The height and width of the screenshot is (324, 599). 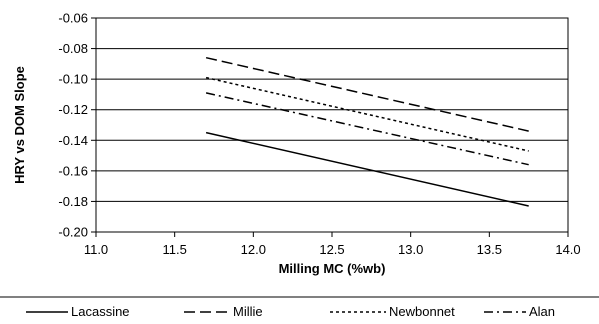 I want to click on y-axis-ticks: -0.06 -0.08 -0.10 -0.12 -0.14 -0.16 -0.18 -0.20, so click(x=77, y=125).